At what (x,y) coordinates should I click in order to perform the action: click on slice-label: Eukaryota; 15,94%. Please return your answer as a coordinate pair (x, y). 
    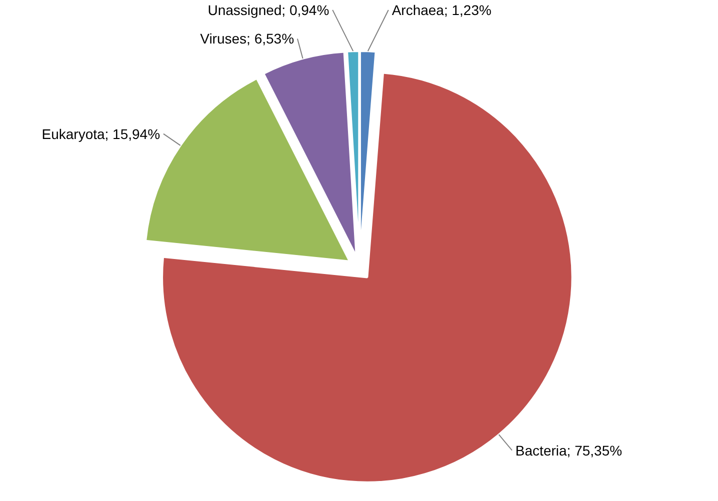
    Looking at the image, I should click on (101, 134).